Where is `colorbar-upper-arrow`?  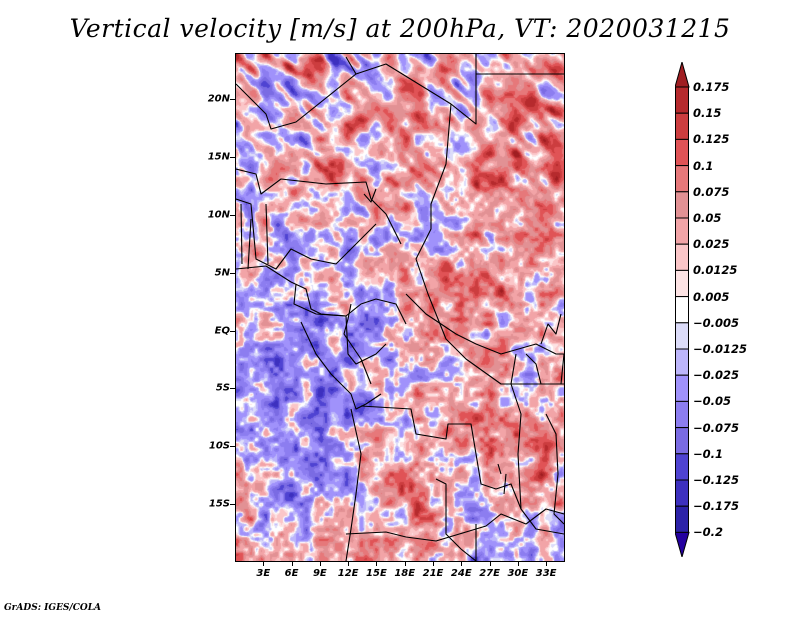 colorbar-upper-arrow is located at coordinates (682, 75).